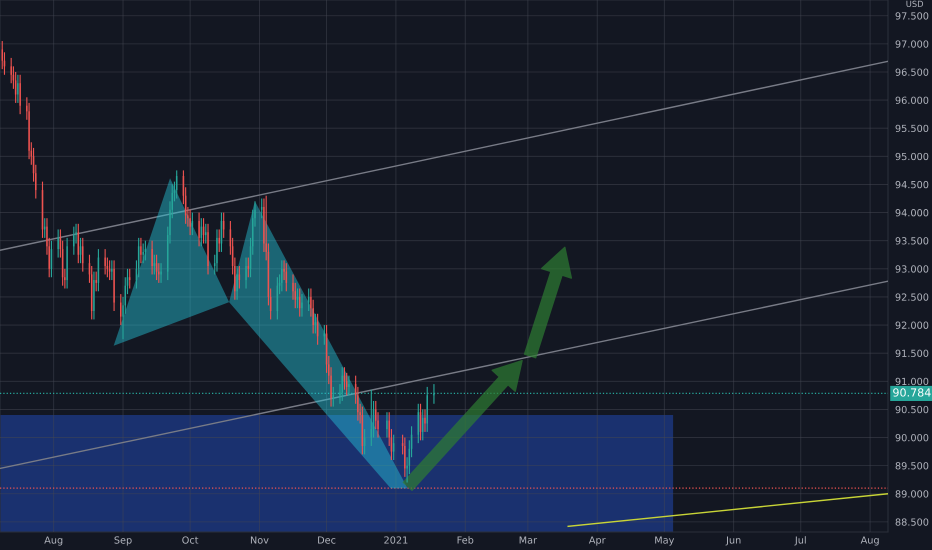 Image resolution: width=932 pixels, height=550 pixels. Describe the element at coordinates (466, 540) in the screenshot. I see `x-tick-label: Feb` at that location.